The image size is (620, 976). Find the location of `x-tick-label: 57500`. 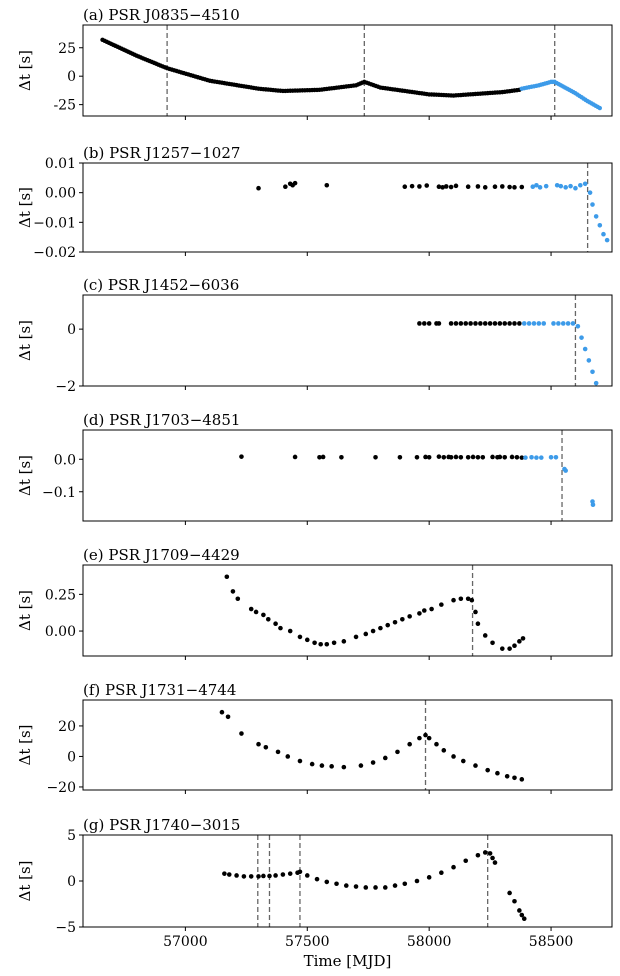

x-tick-label: 57500 is located at coordinates (307, 942).